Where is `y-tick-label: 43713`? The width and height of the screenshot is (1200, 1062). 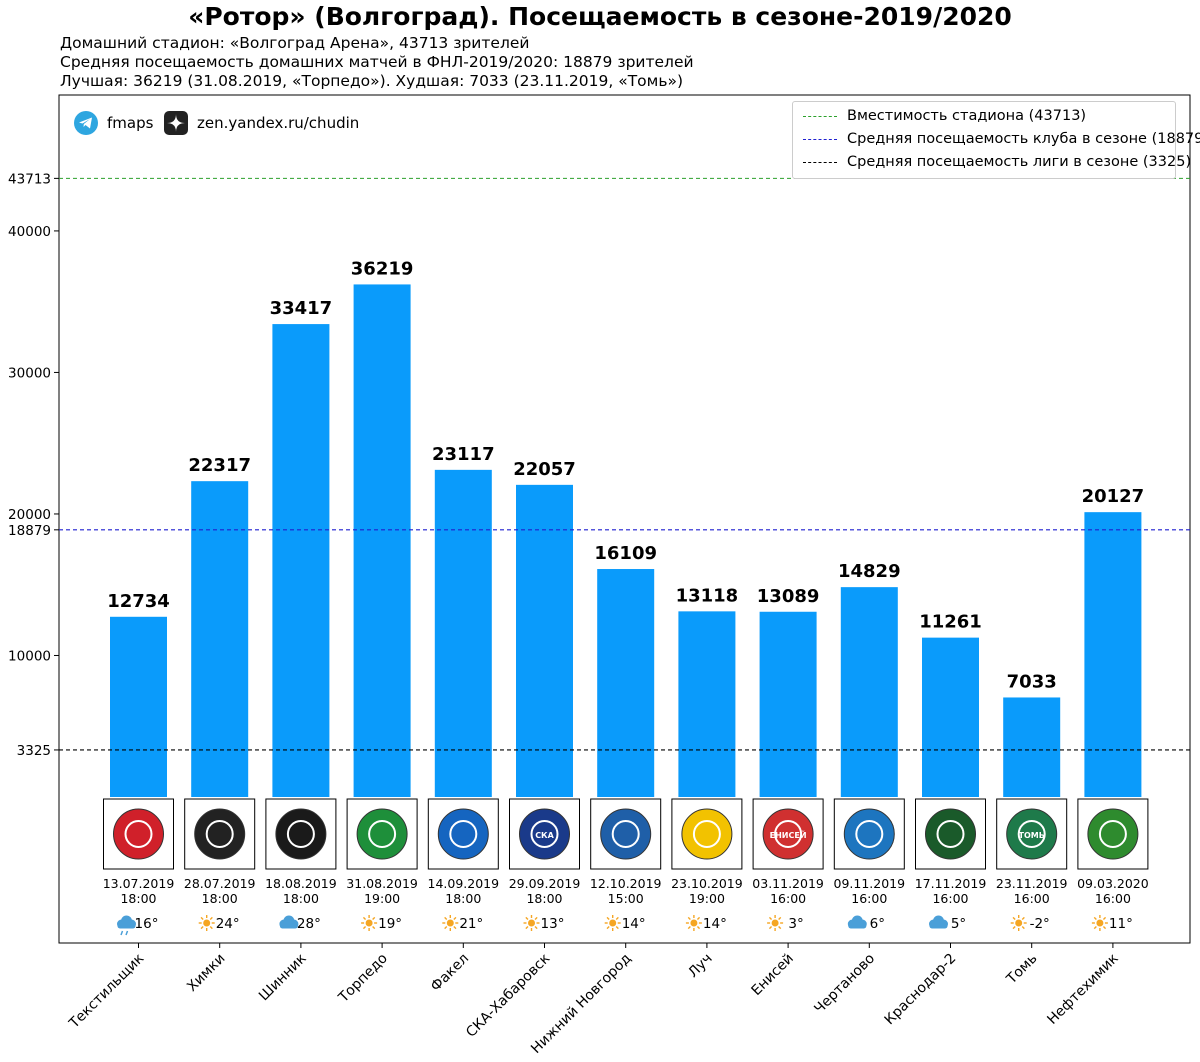
y-tick-label: 43713 is located at coordinates (29, 179).